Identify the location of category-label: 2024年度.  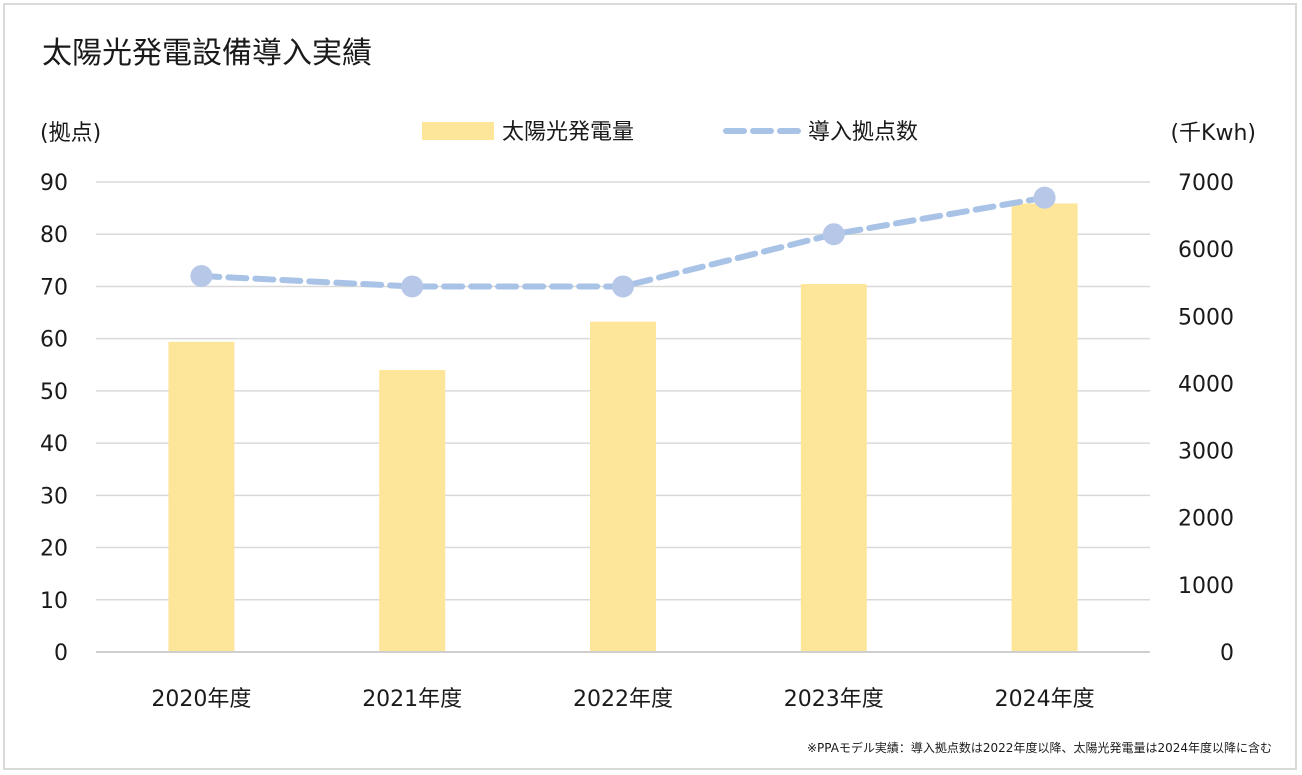
(1045, 699).